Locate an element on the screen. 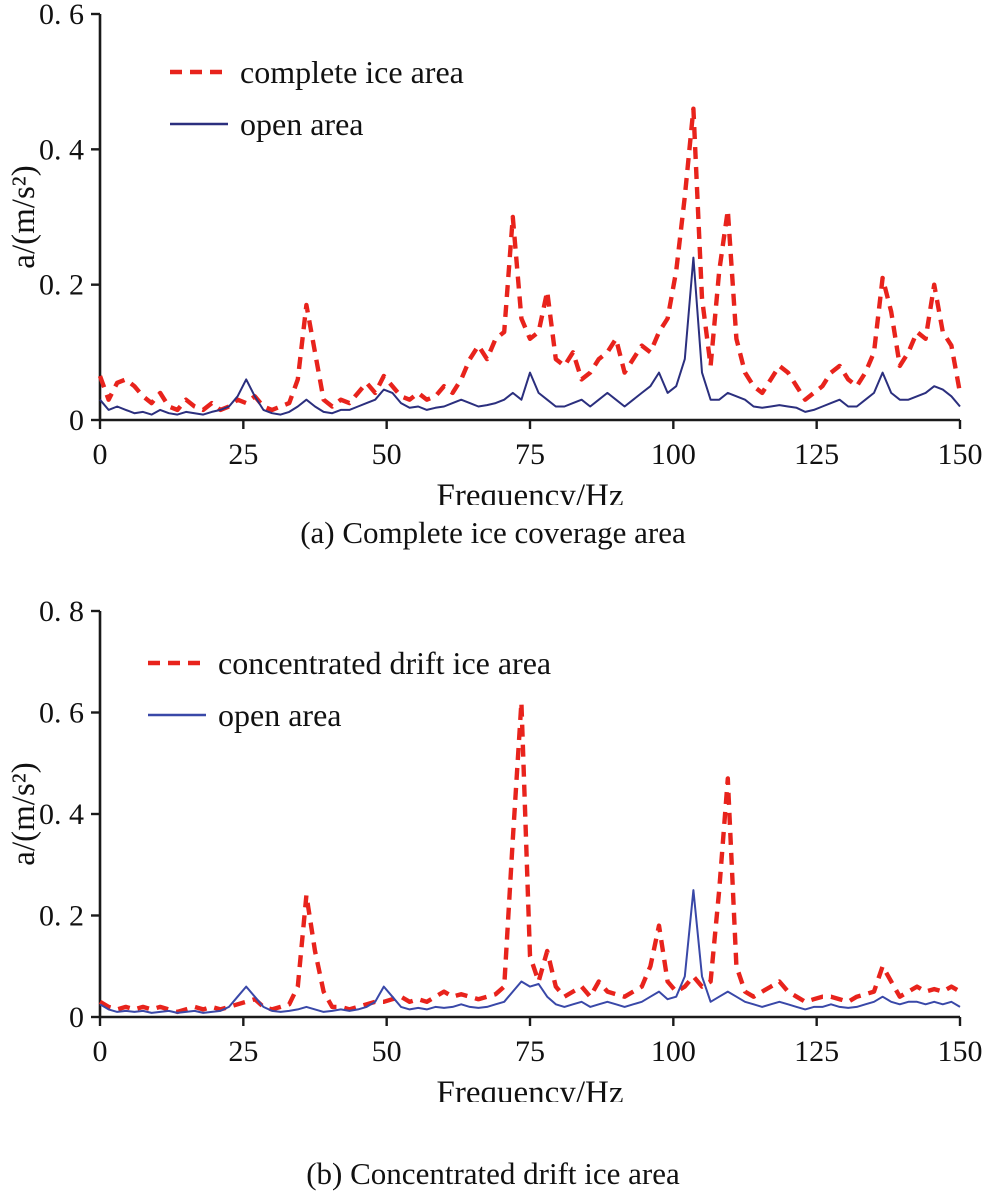  caption-b: (b) Concentrated drift ice area is located at coordinates (493, 1173).